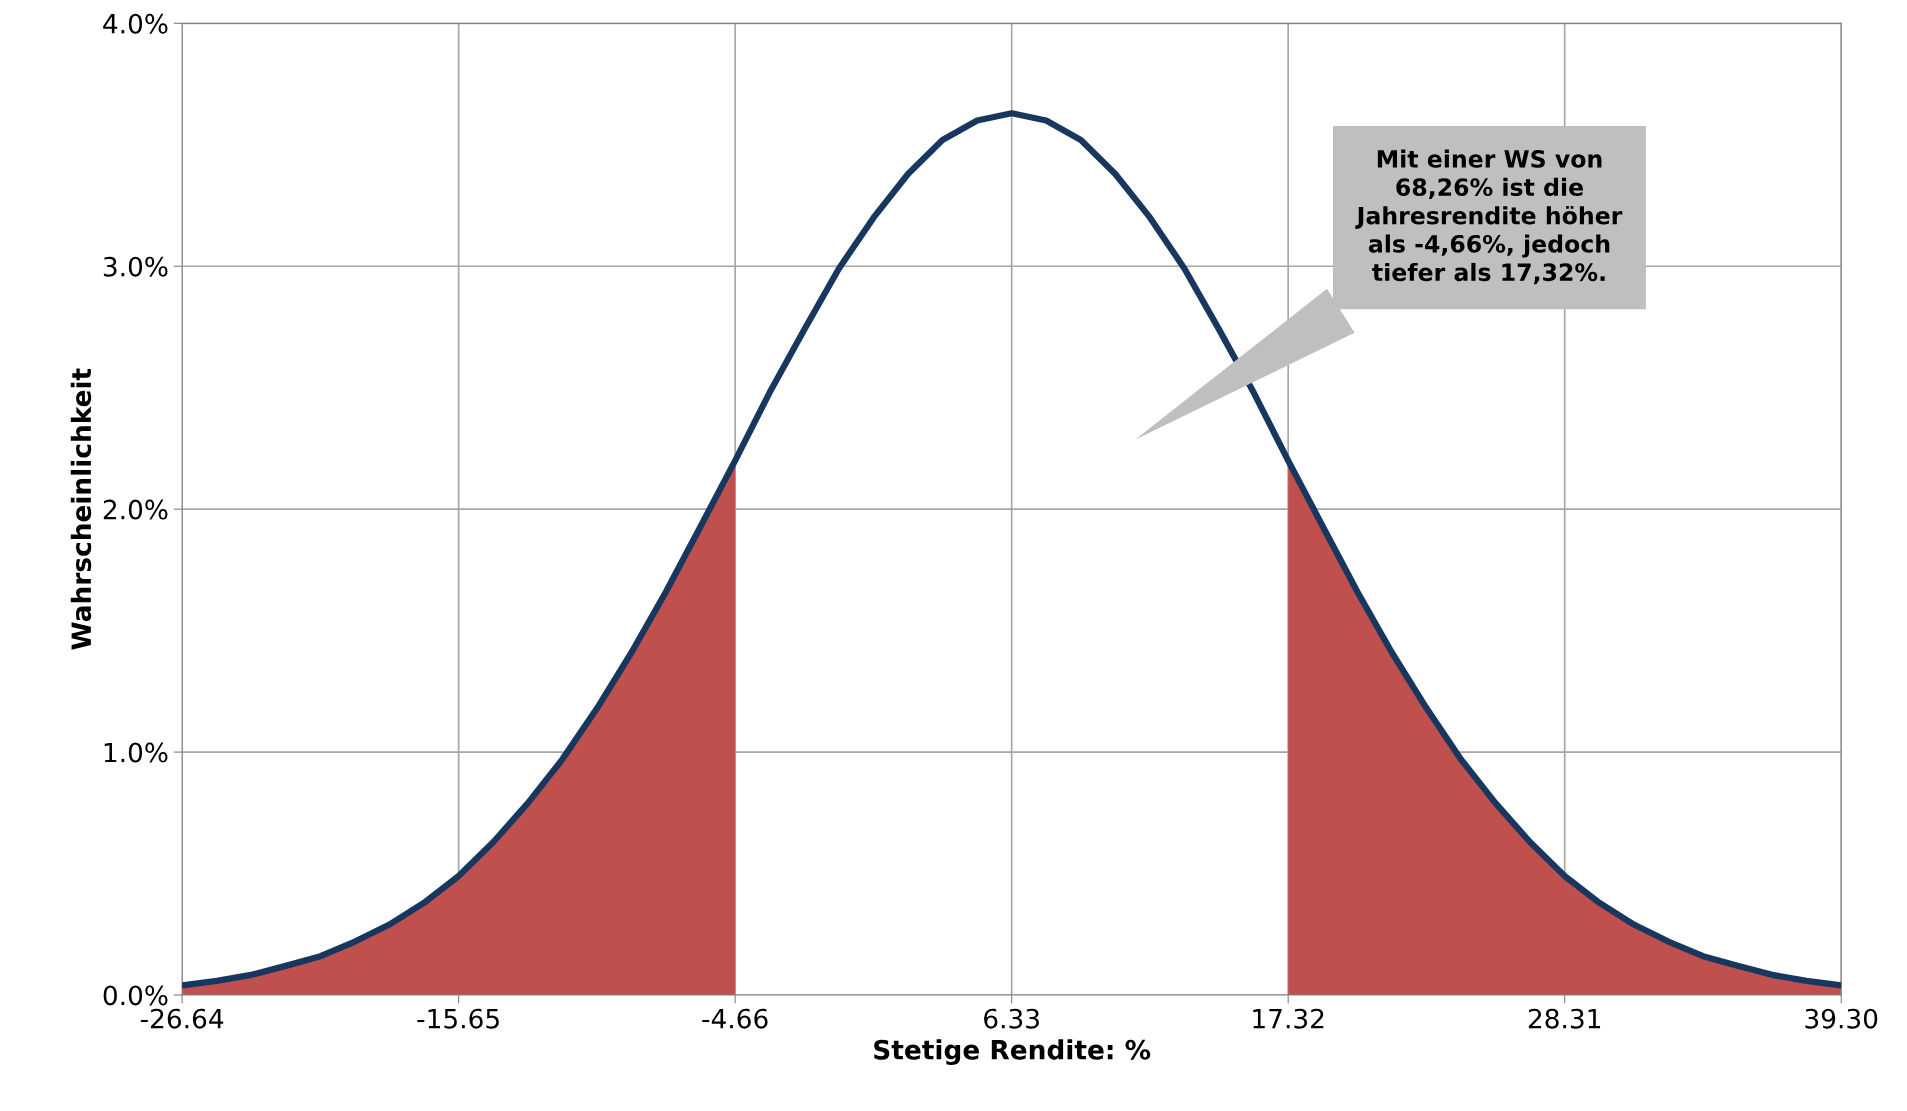 This screenshot has height=1111, width=1907. Describe the element at coordinates (135, 995) in the screenshot. I see `y-tick-label: 0.0%` at that location.